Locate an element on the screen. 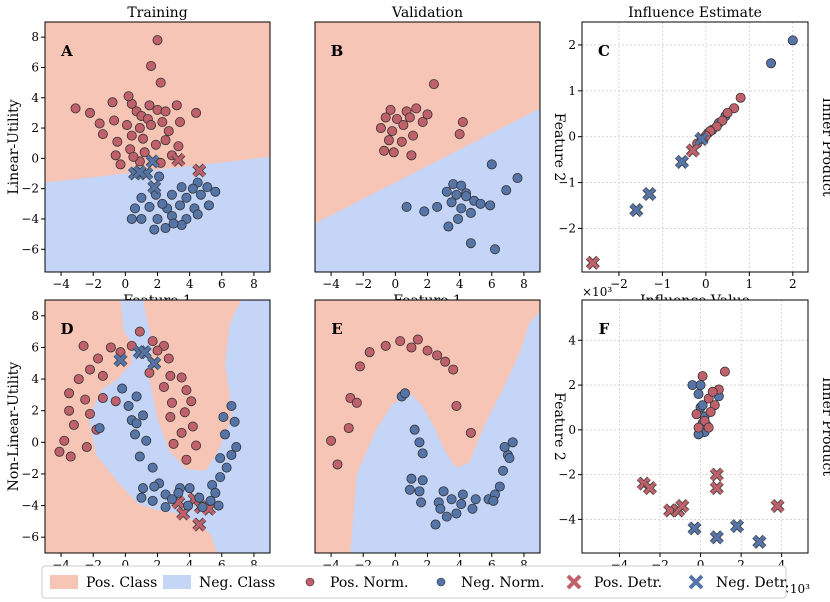 Image resolution: width=830 pixels, height=602 pixels. legend-label: Neg. Detr. is located at coordinates (752, 583).